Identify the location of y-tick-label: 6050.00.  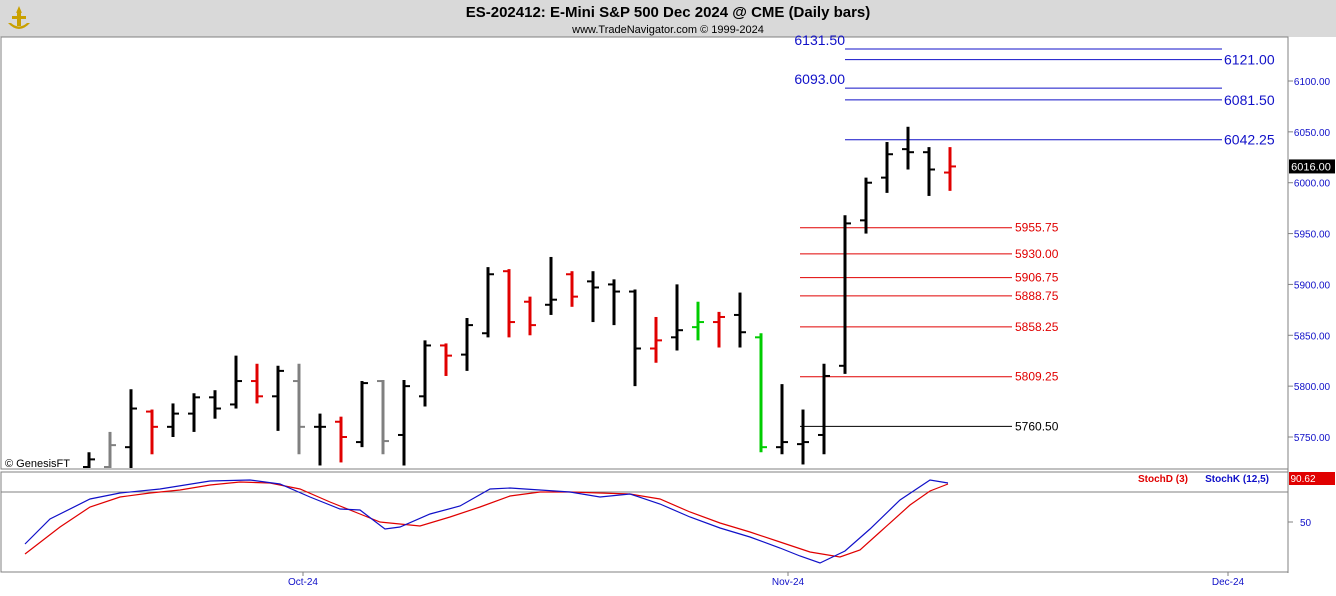
(1312, 133).